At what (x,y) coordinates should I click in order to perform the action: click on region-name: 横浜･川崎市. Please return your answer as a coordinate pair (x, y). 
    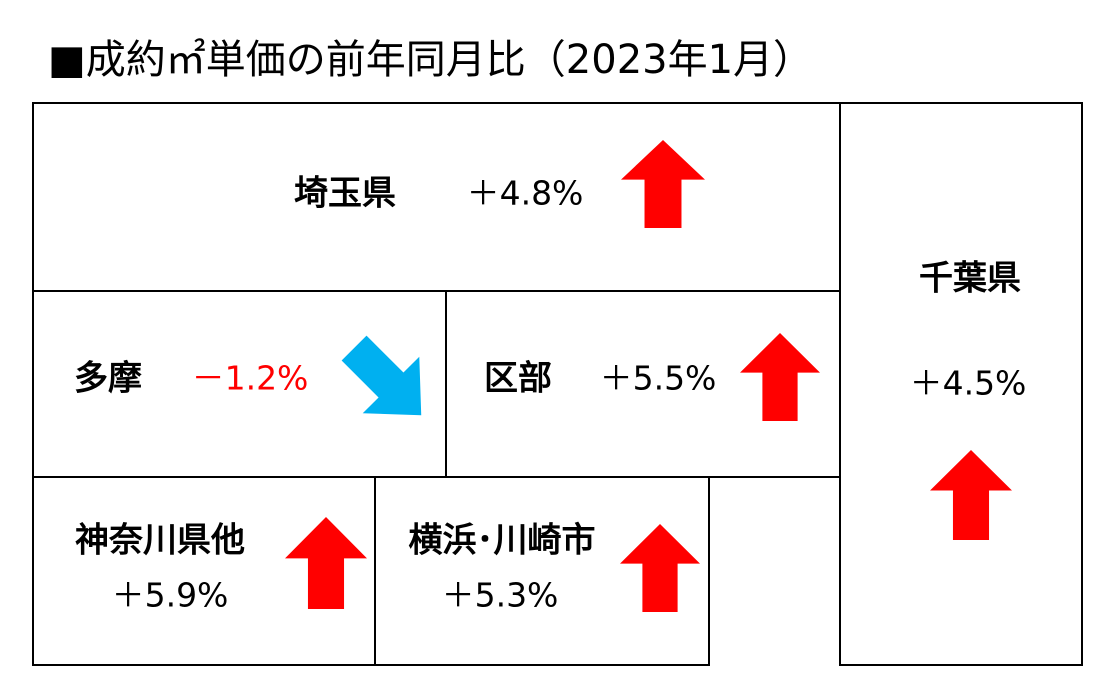
    Looking at the image, I should click on (502, 541).